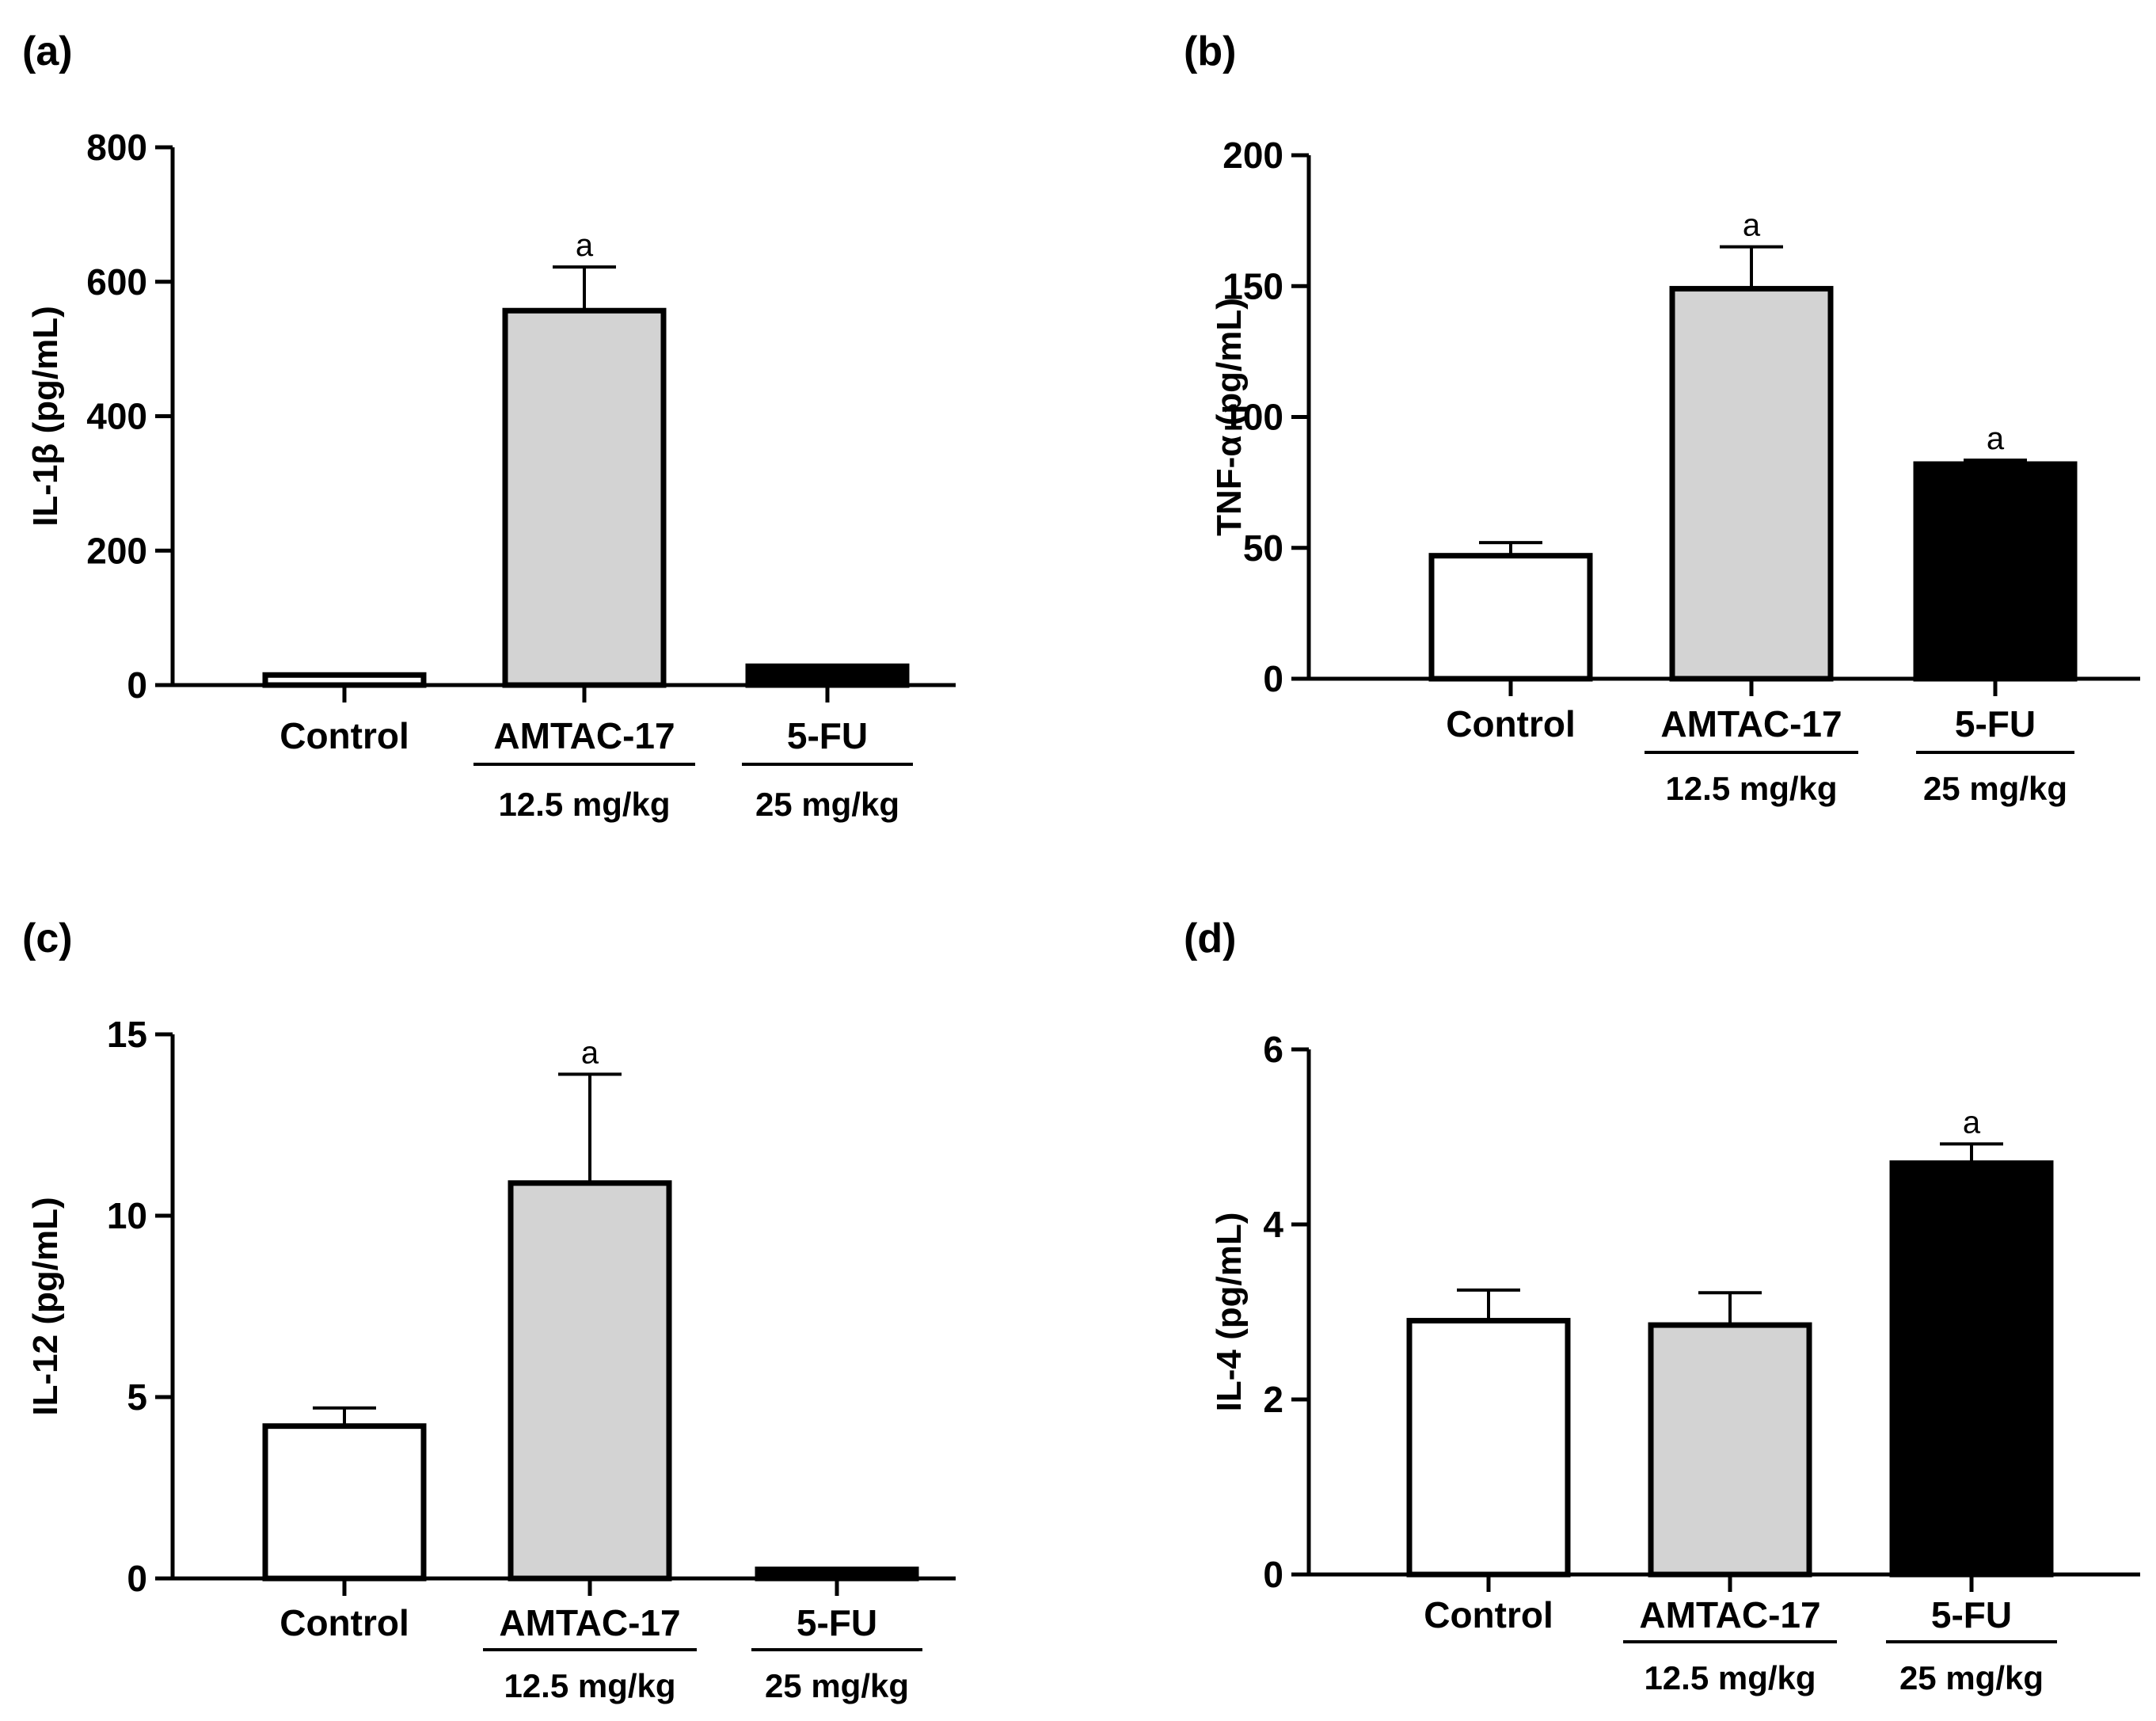 This screenshot has height=1721, width=2156. Describe the element at coordinates (1252, 417) in the screenshot. I see `y-tick-label: 100` at that location.